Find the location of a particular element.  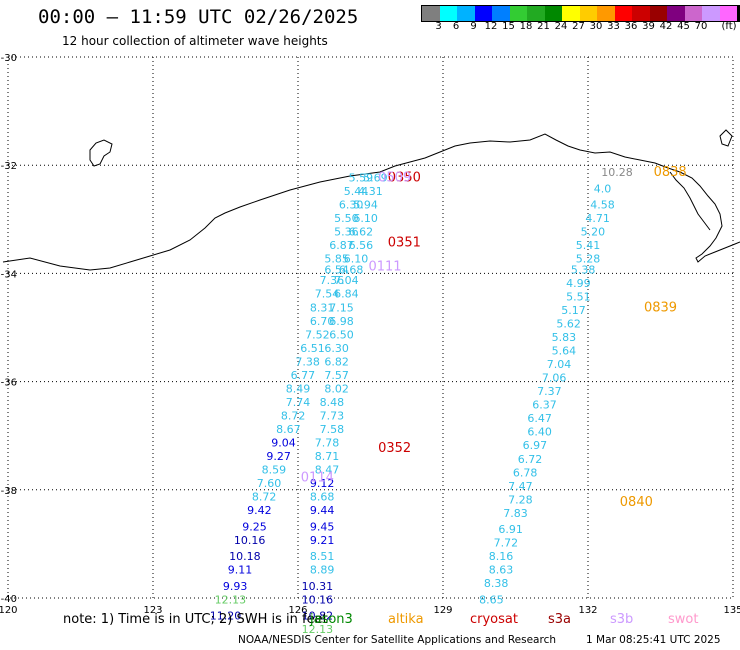

color-scale-label: 15 is located at coordinates (508, 26).